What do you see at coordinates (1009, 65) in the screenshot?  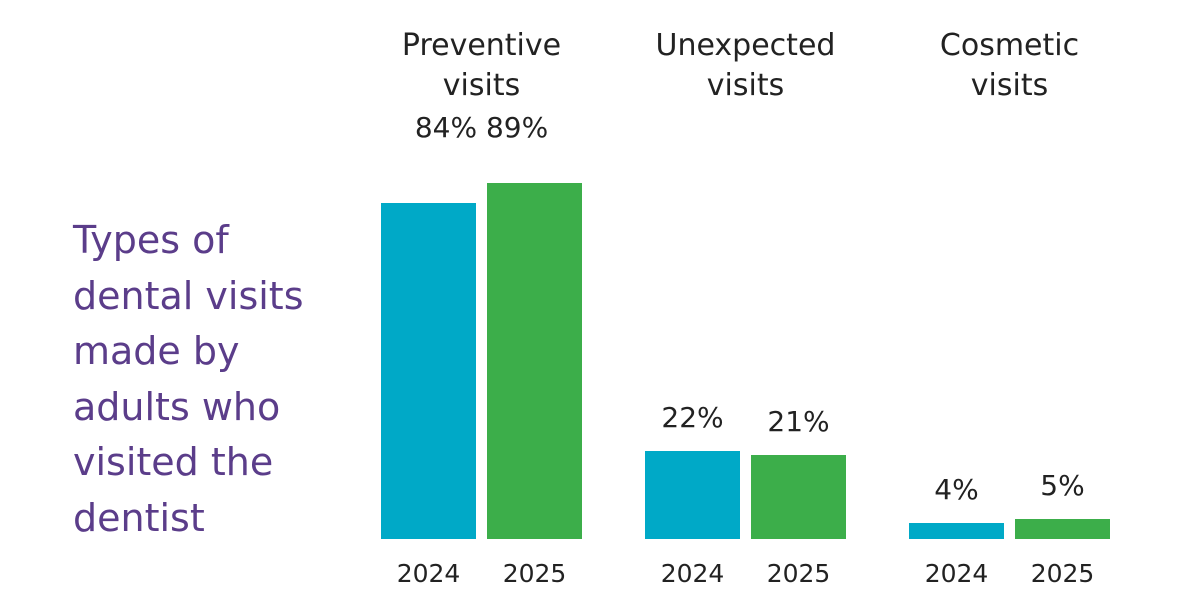 I see `category-label-cosmetic-visits: Cosmetic visits` at bounding box center [1009, 65].